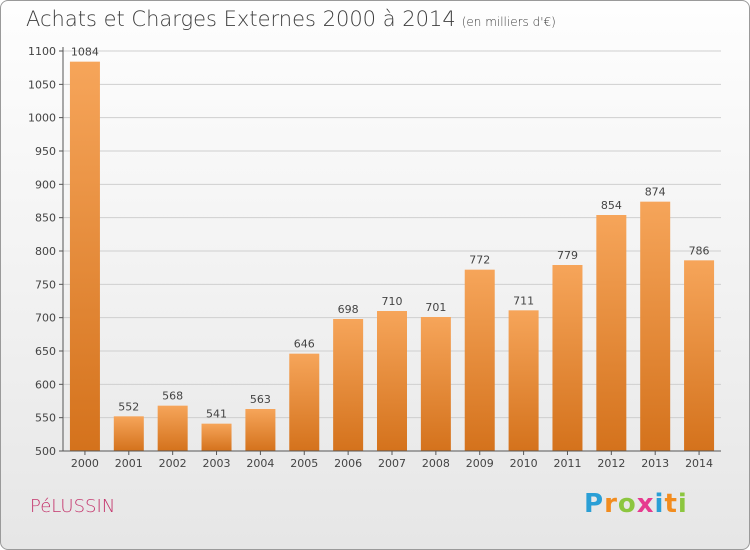 This screenshot has height=550, width=750. I want to click on bar-2005, so click(304, 402).